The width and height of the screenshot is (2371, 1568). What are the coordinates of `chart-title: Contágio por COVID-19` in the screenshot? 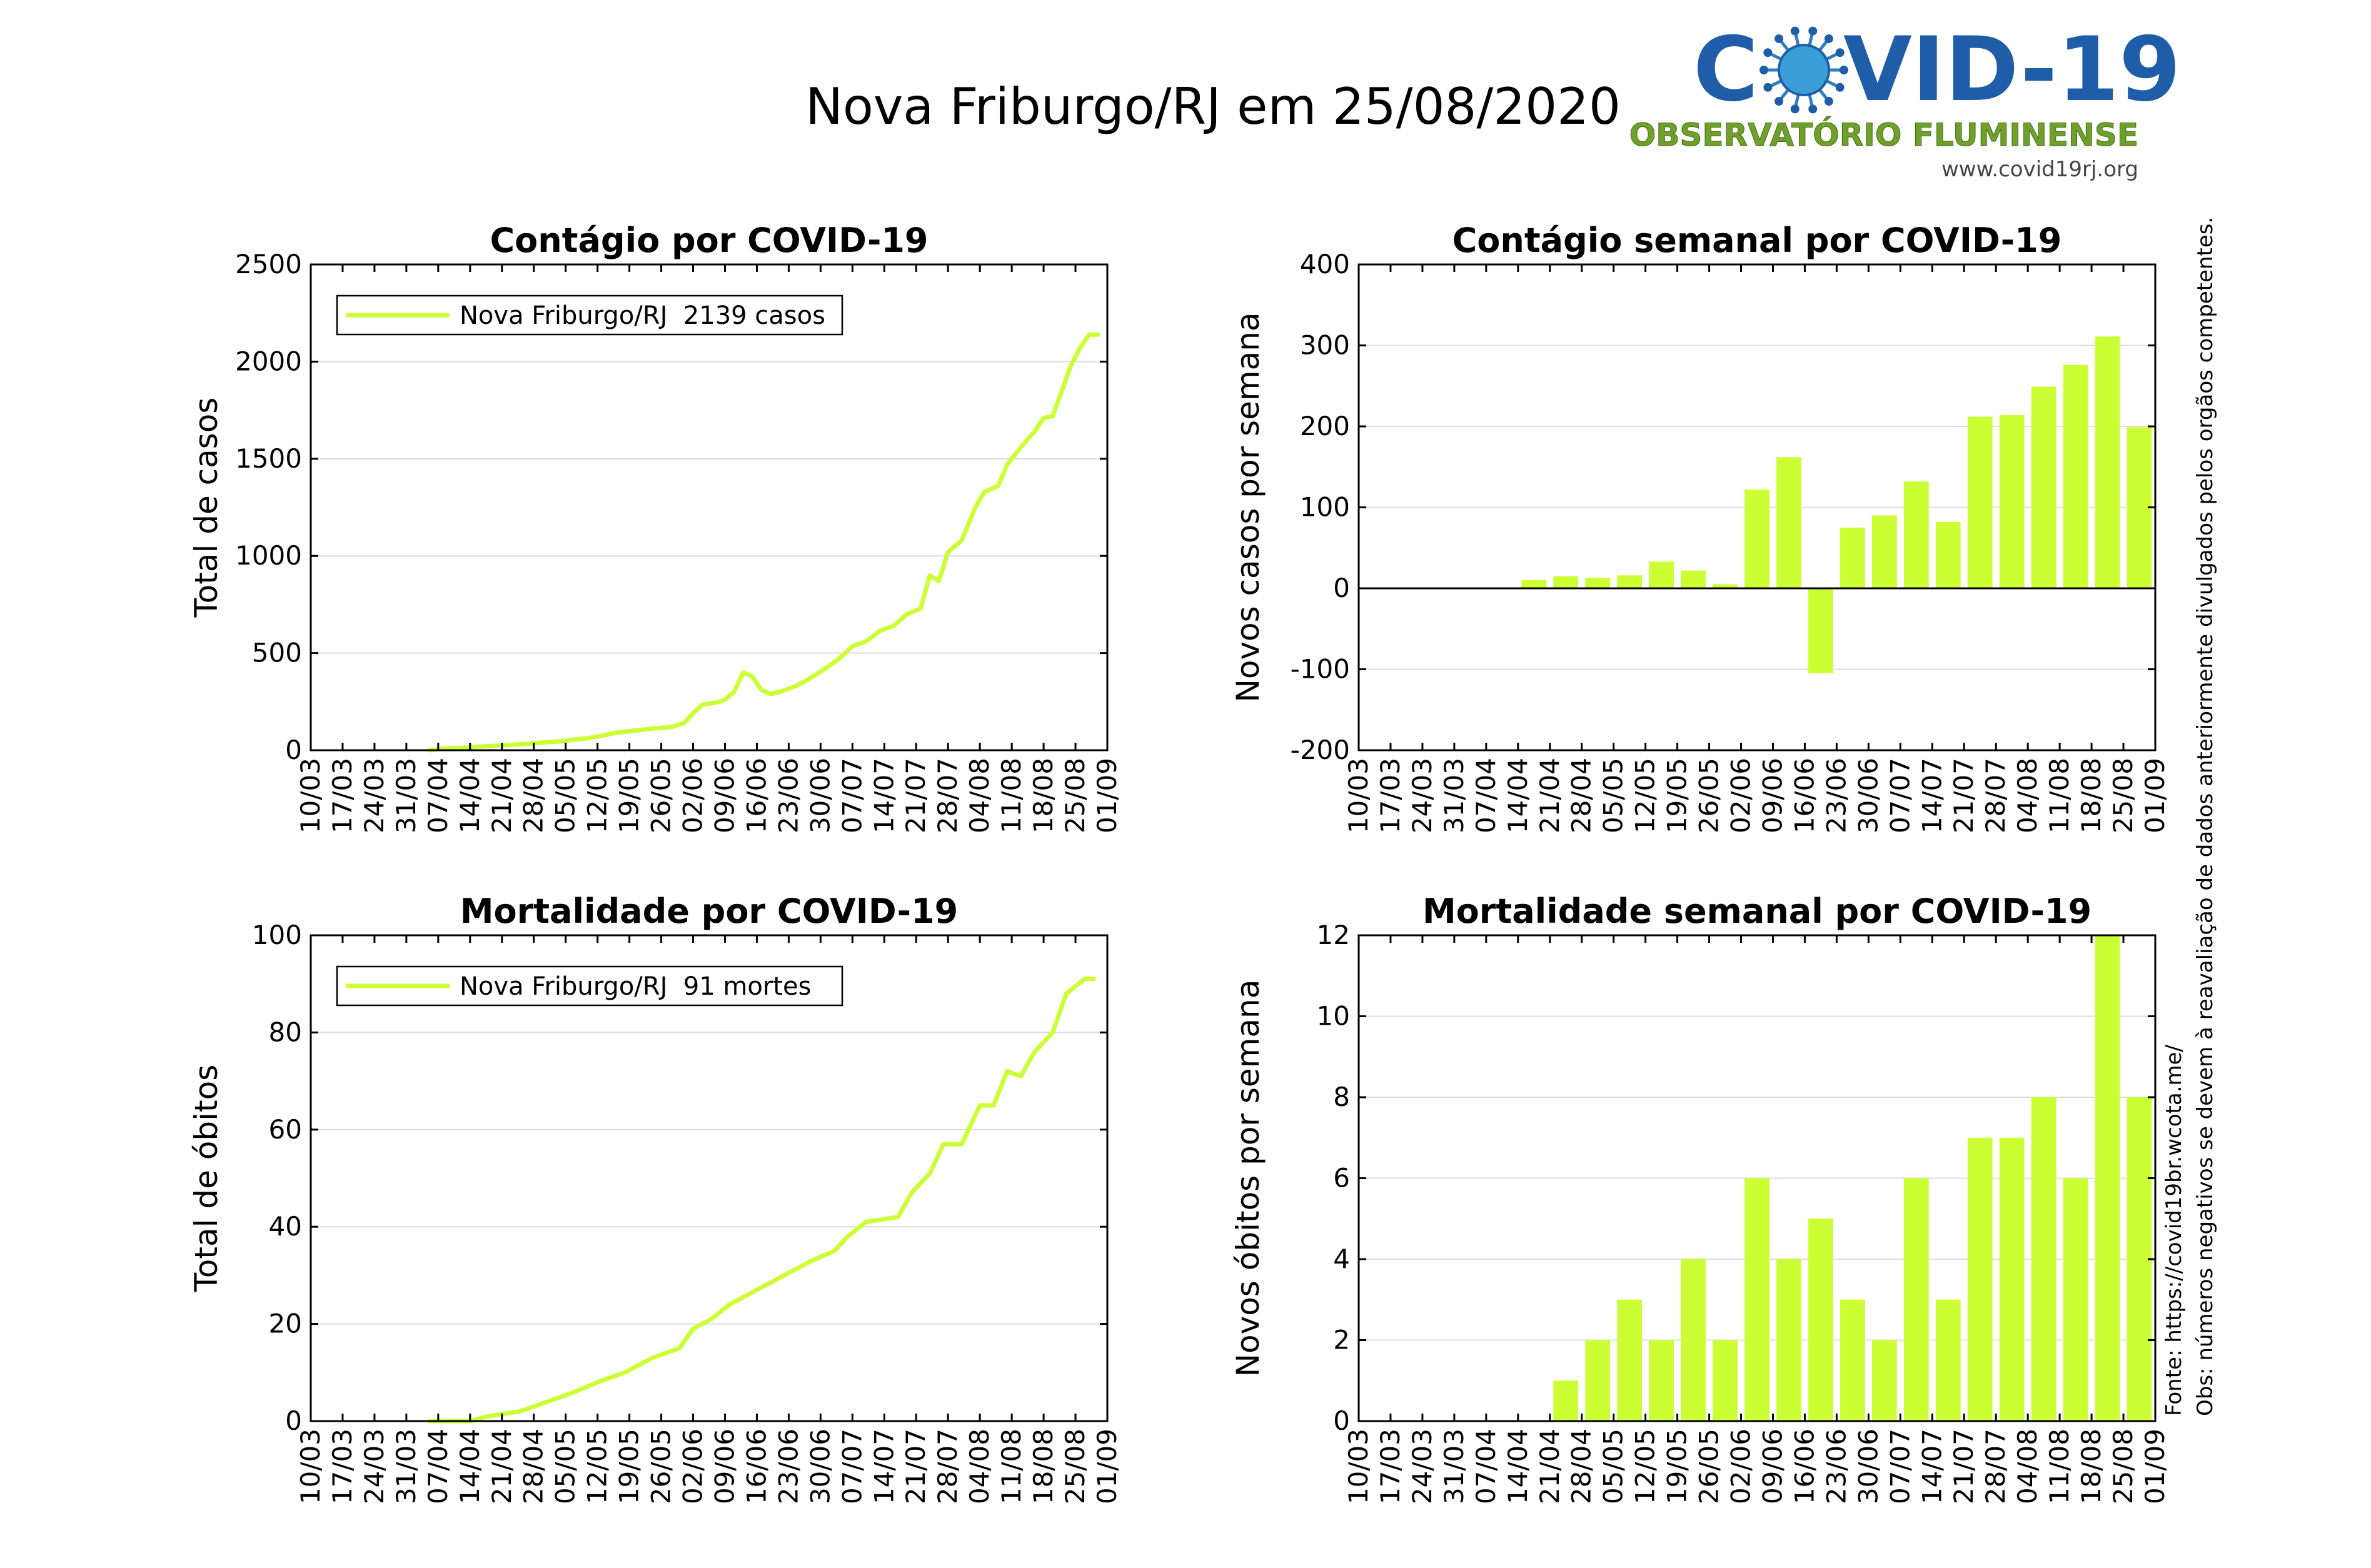 It's located at (709, 240).